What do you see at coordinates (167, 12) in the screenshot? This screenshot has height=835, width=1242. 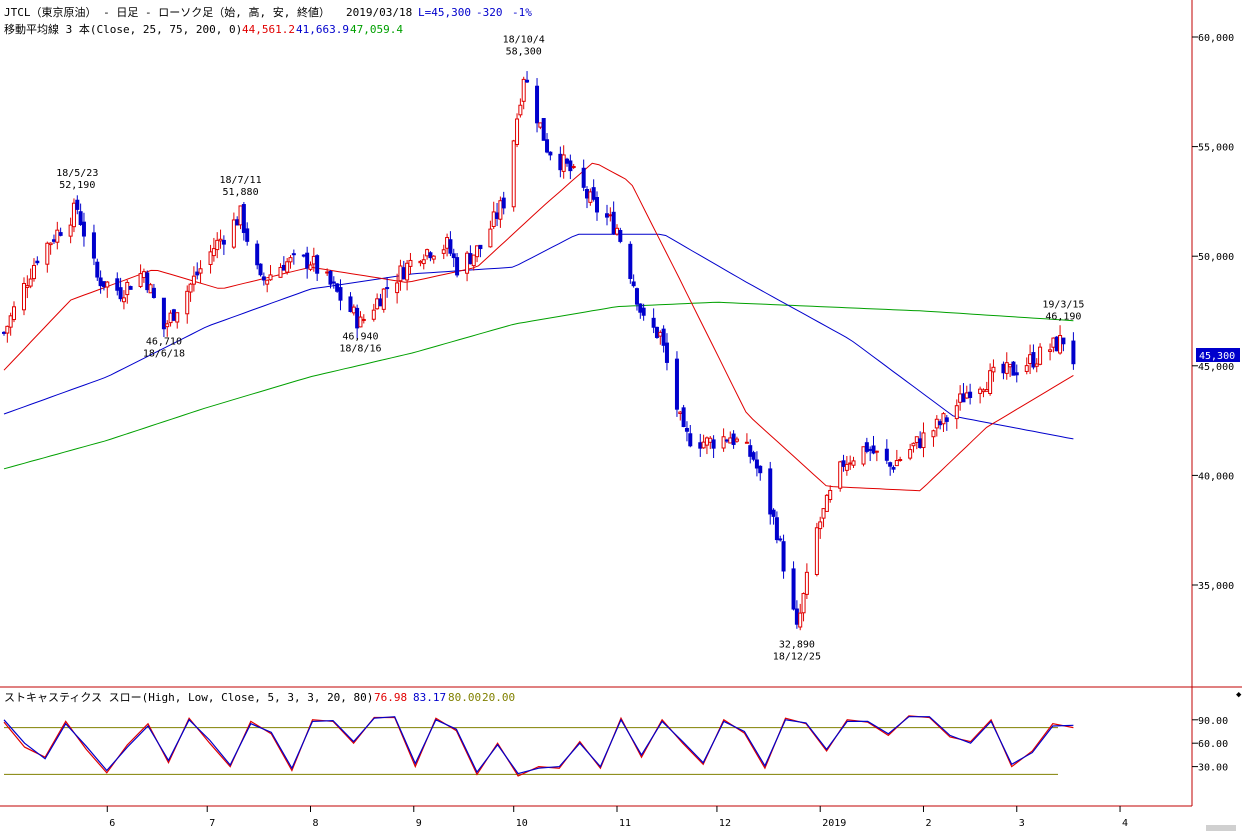 I see `chart-title: JTCL（東京原油） - 日足 - ローソク足（始, 高, 安, 終値）` at bounding box center [167, 12].